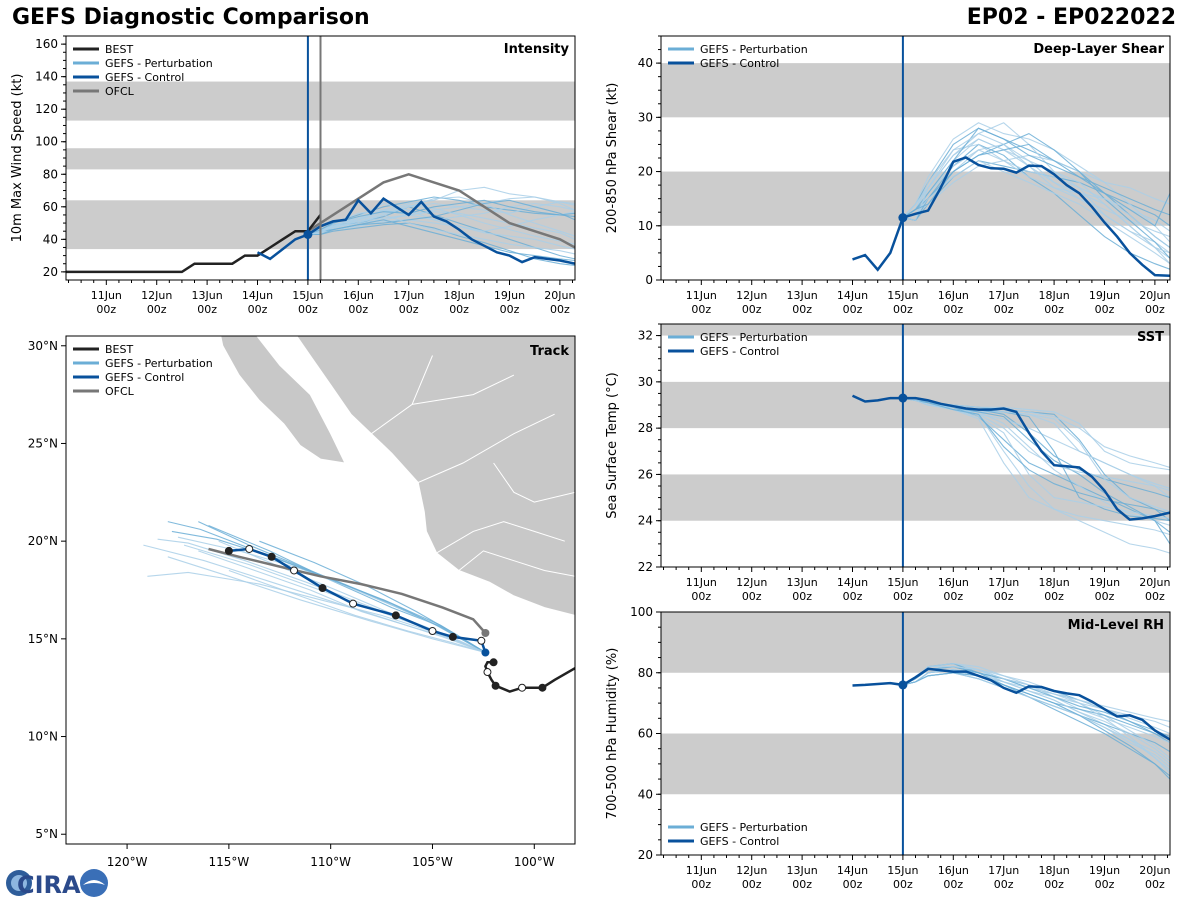 This screenshot has width=1200, height=904. What do you see at coordinates (1104, 295) in the screenshot?
I see `shear-xtick-label-8: 19Jun` at bounding box center [1104, 295].